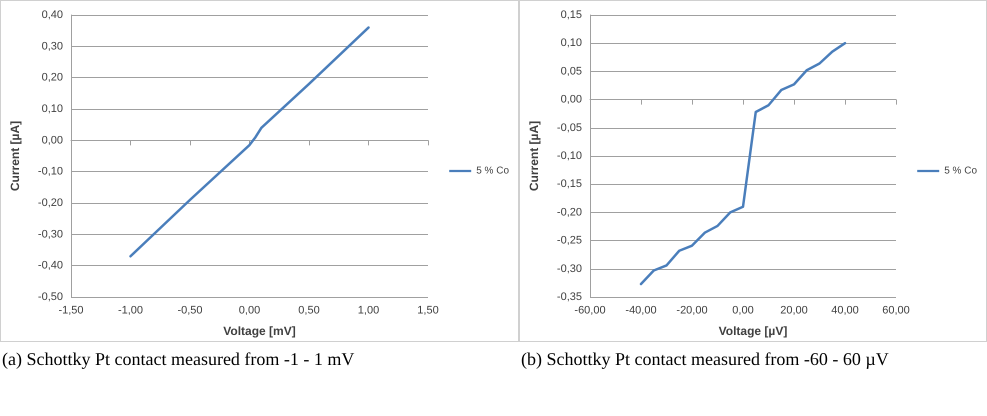 The height and width of the screenshot is (416, 987). What do you see at coordinates (705, 359) in the screenshot?
I see `text: (b) Schottky Pt contact measured from -60 - 60 µV` at bounding box center [705, 359].